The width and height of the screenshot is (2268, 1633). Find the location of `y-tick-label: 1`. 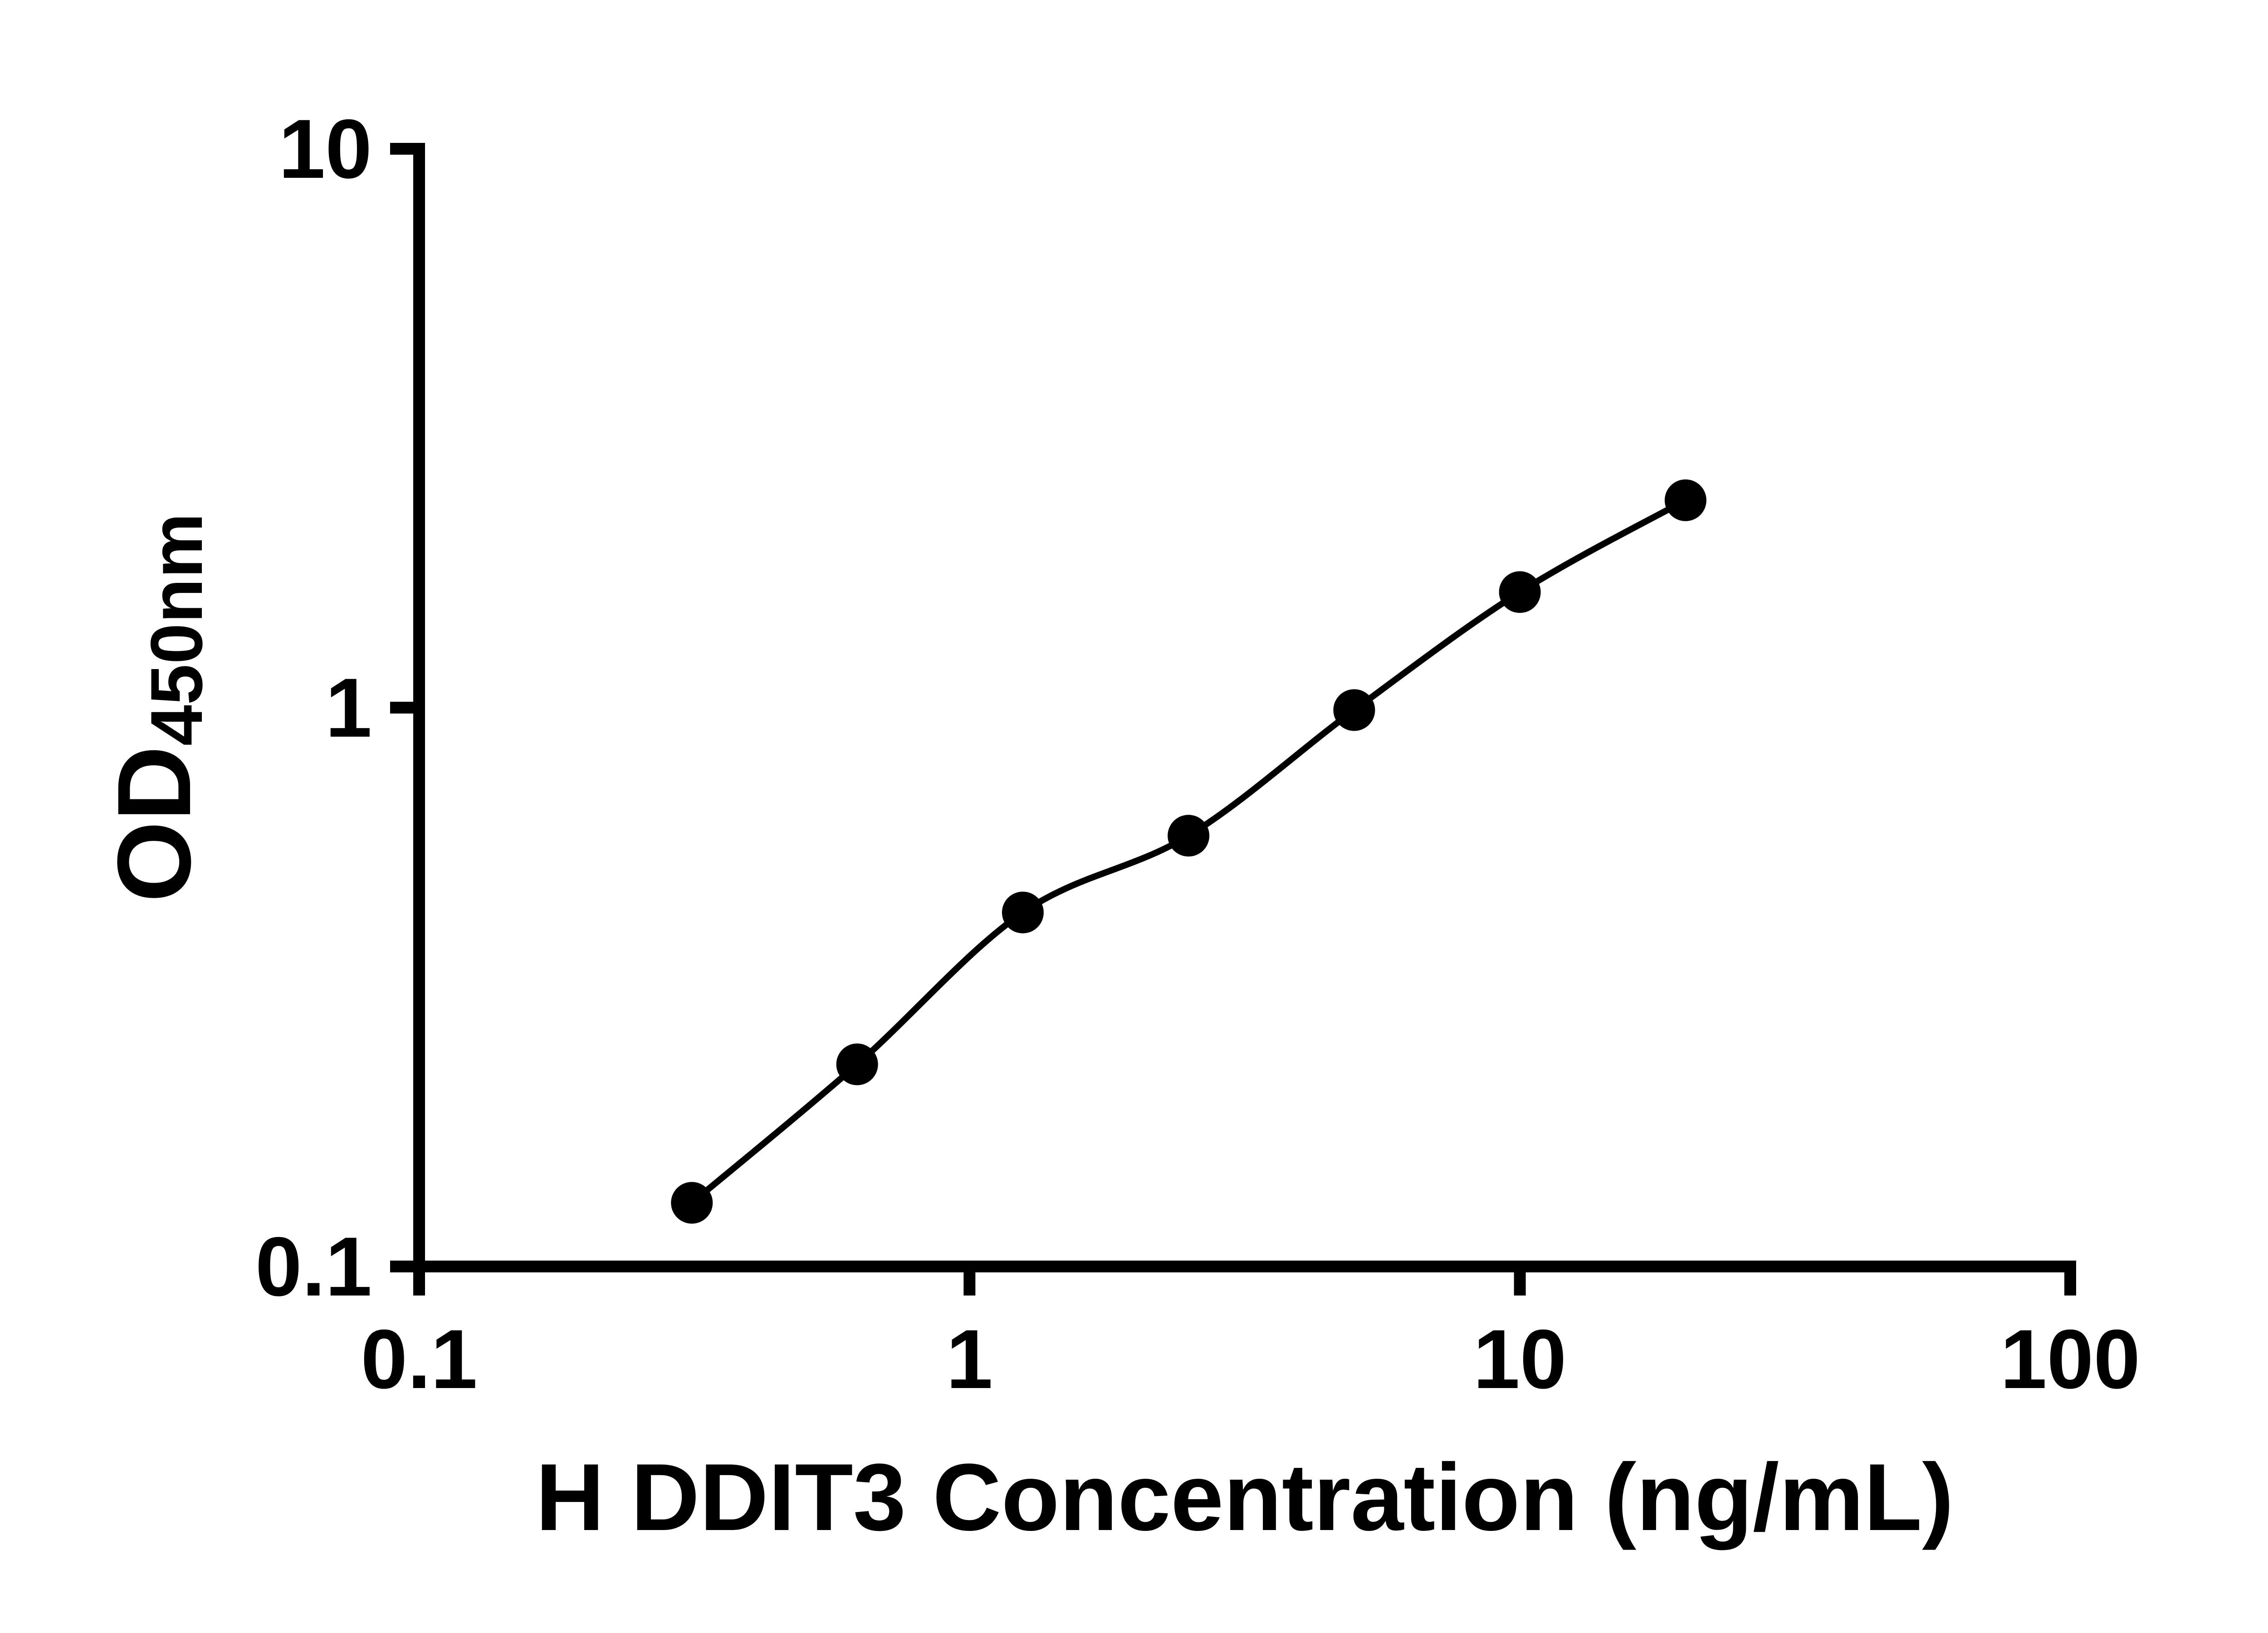

y-tick-label: 1 is located at coordinates (349, 708).